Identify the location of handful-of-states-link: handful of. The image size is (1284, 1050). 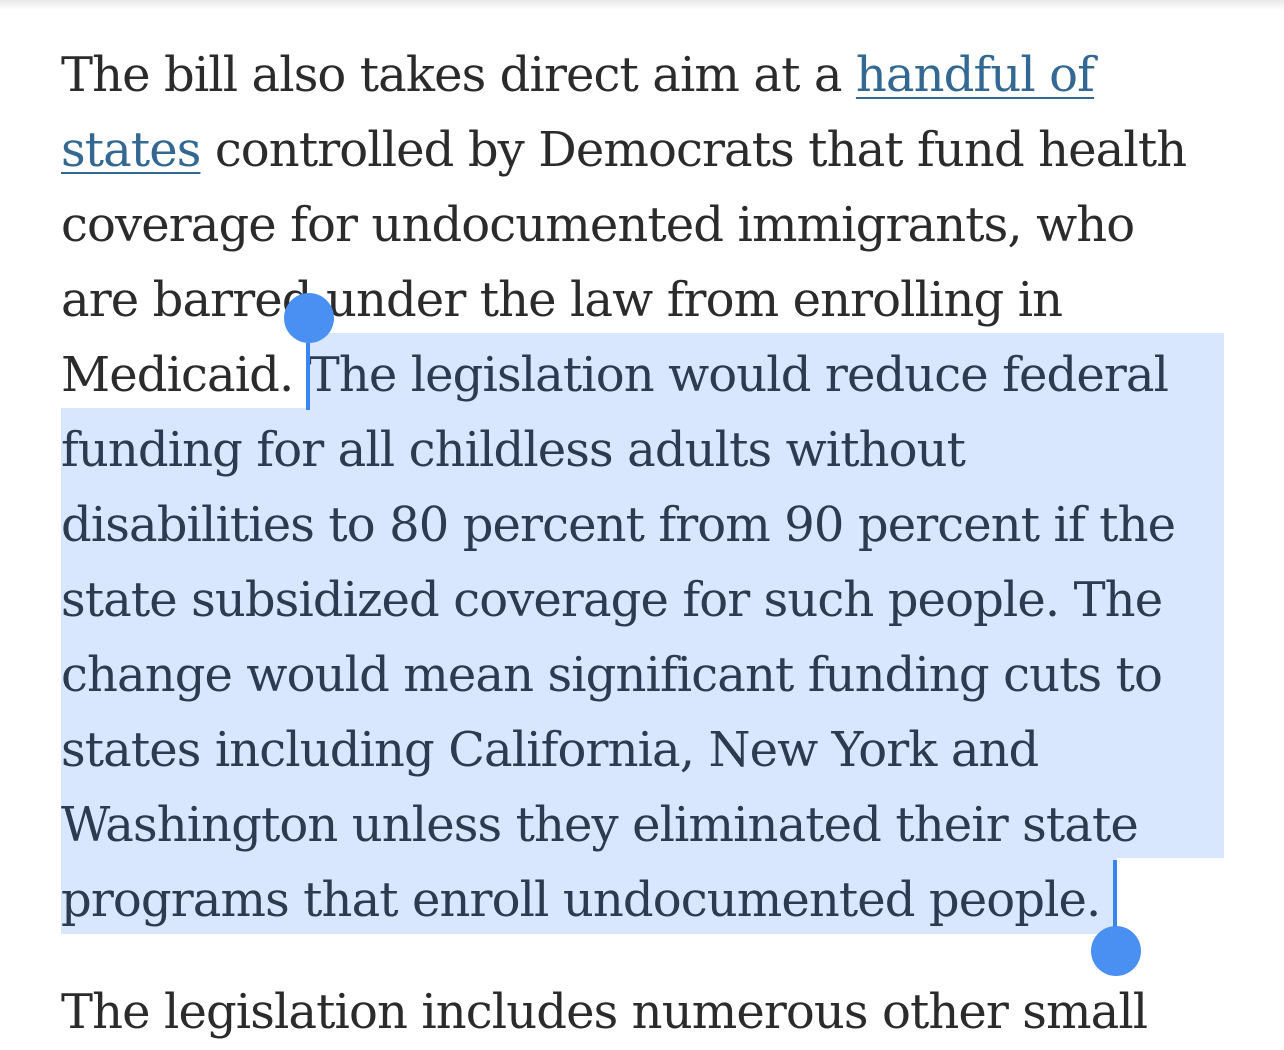
(975, 75).